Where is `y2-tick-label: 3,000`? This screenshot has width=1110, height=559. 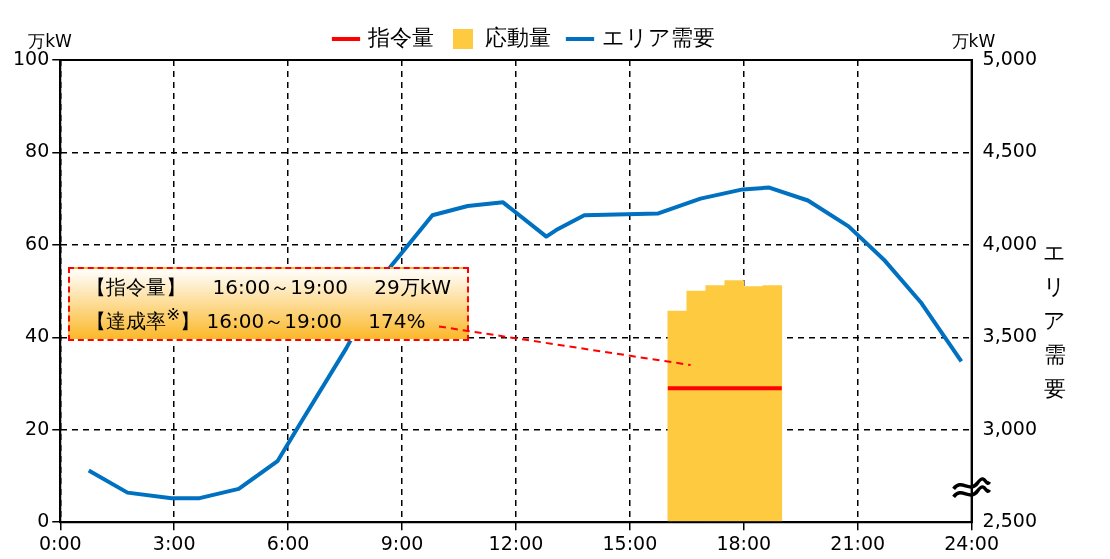 y2-tick-label: 3,000 is located at coordinates (1010, 427).